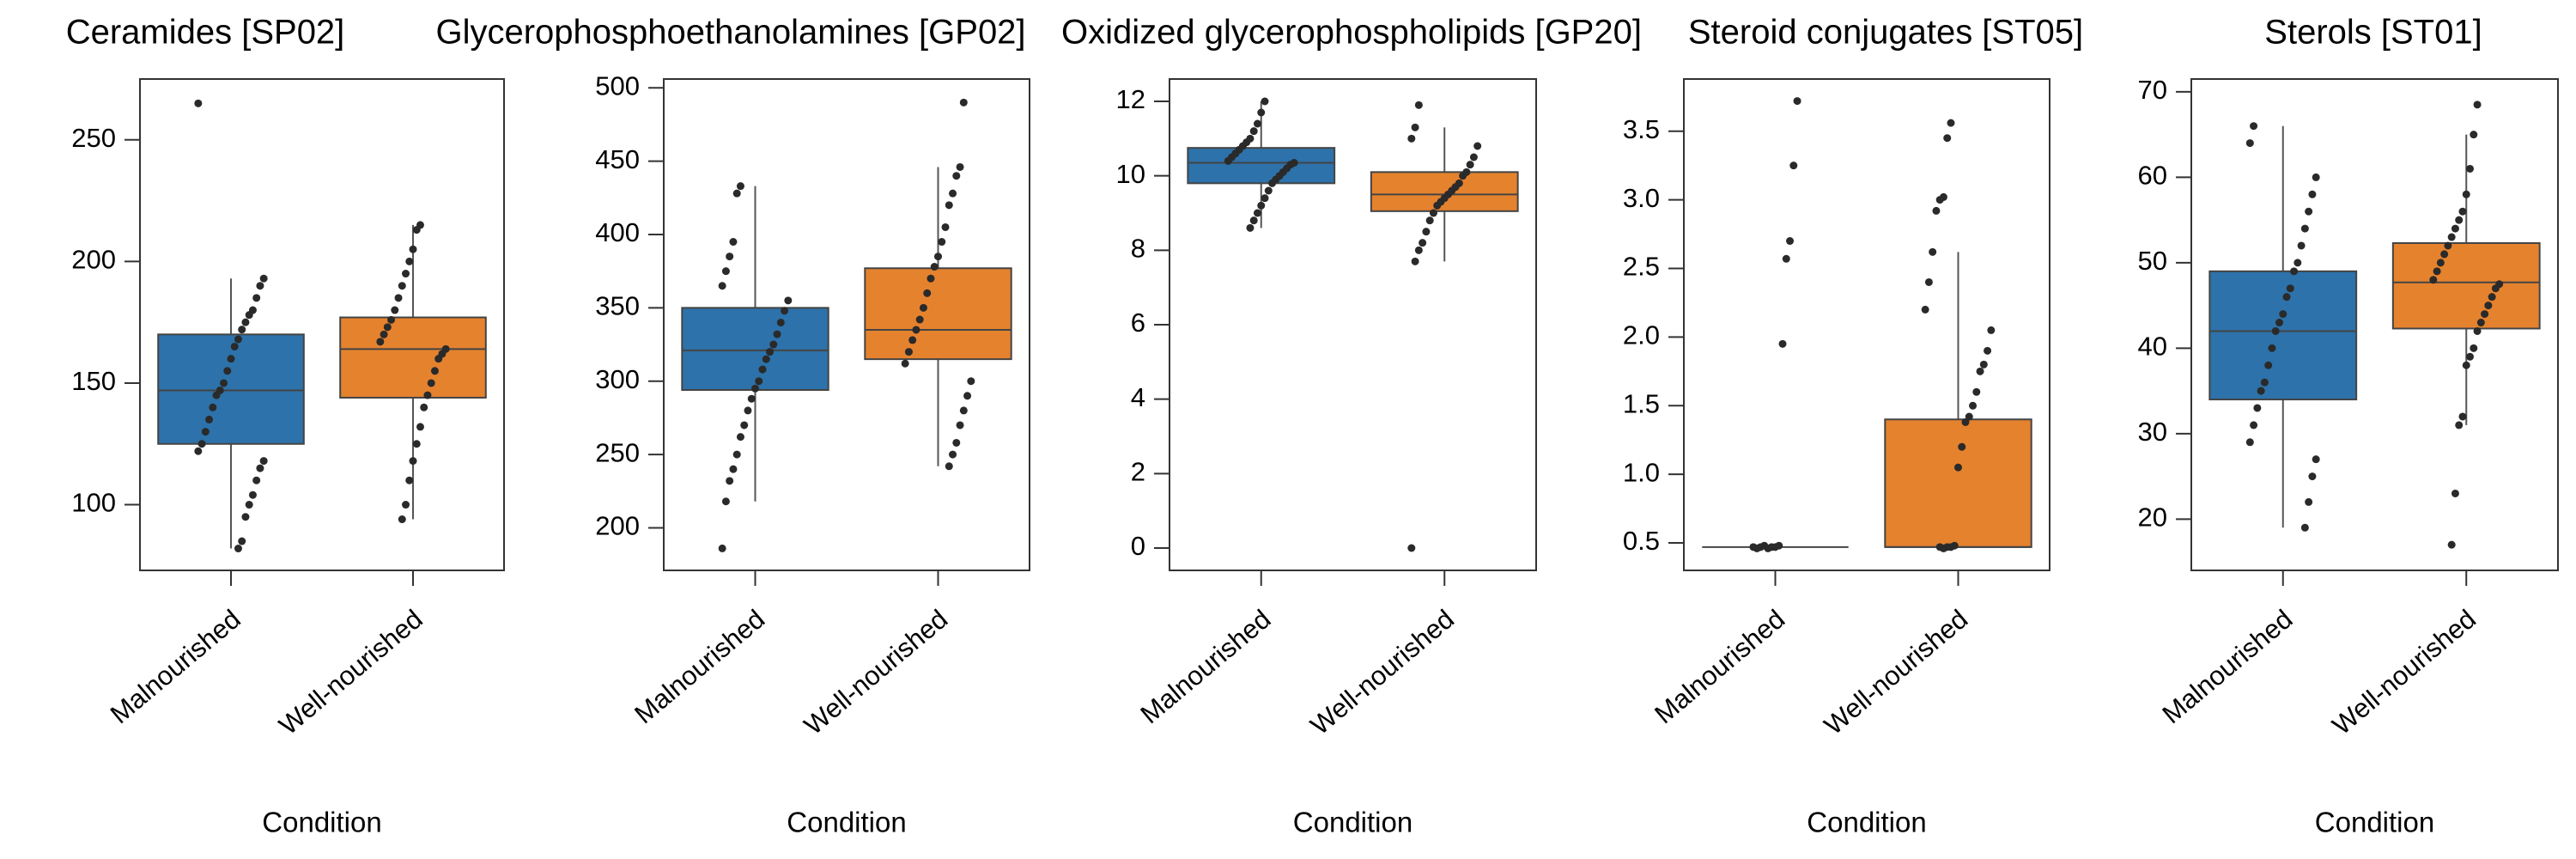  I want to click on y-tick-label: 350, so click(618, 306).